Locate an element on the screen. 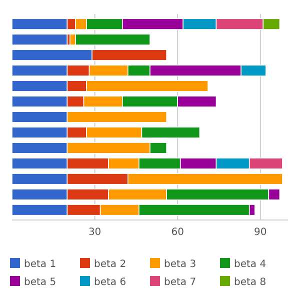 This screenshot has height=300, width=300. legend-label: beta 6 is located at coordinates (110, 282).